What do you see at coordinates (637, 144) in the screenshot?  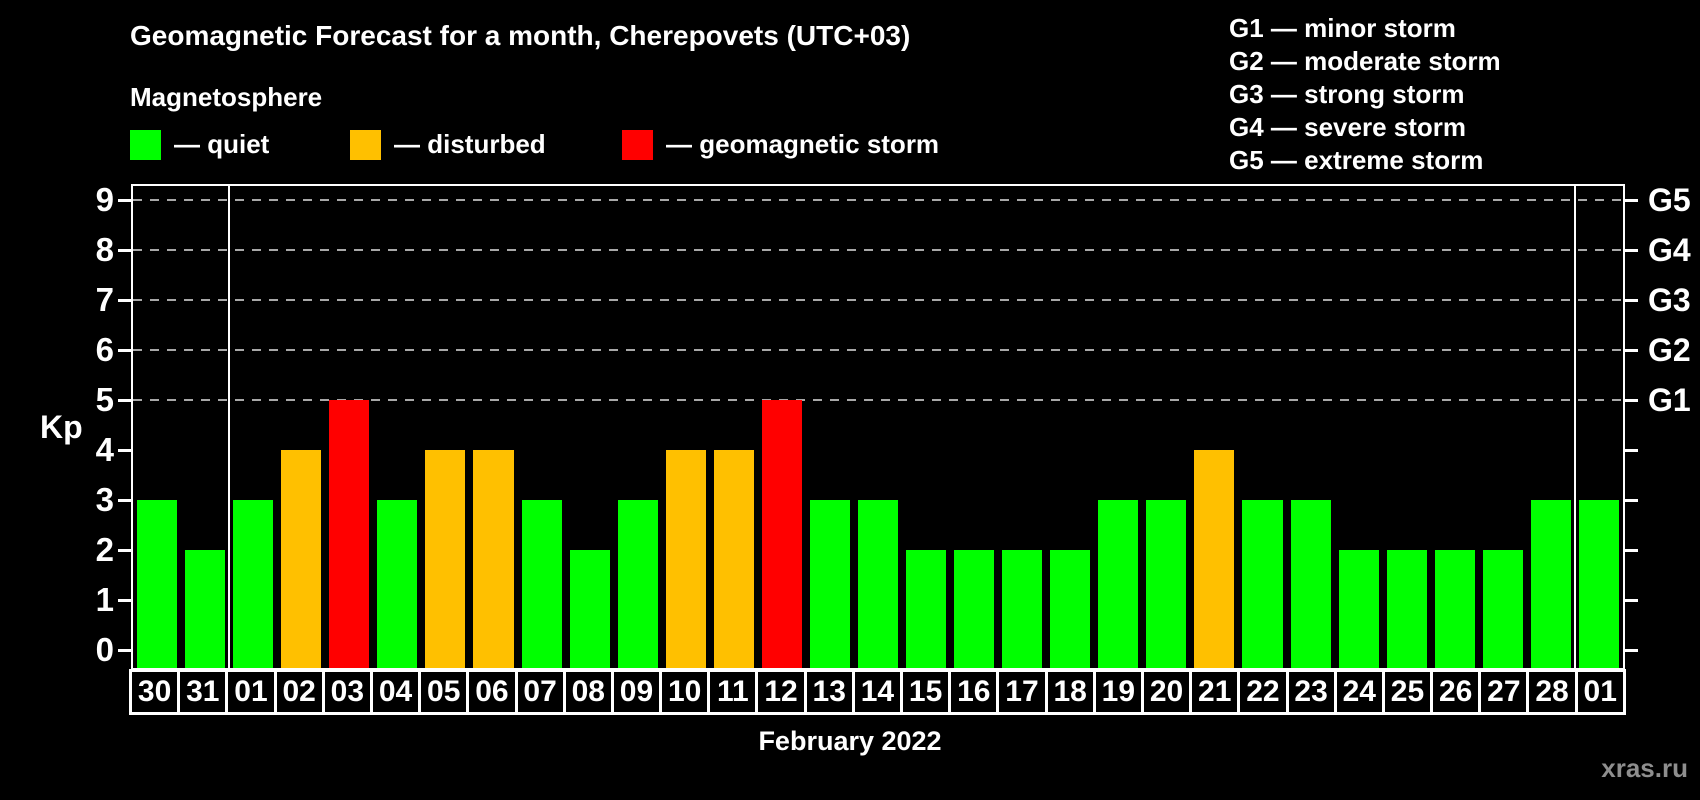 I see `storm-color-swatch` at bounding box center [637, 144].